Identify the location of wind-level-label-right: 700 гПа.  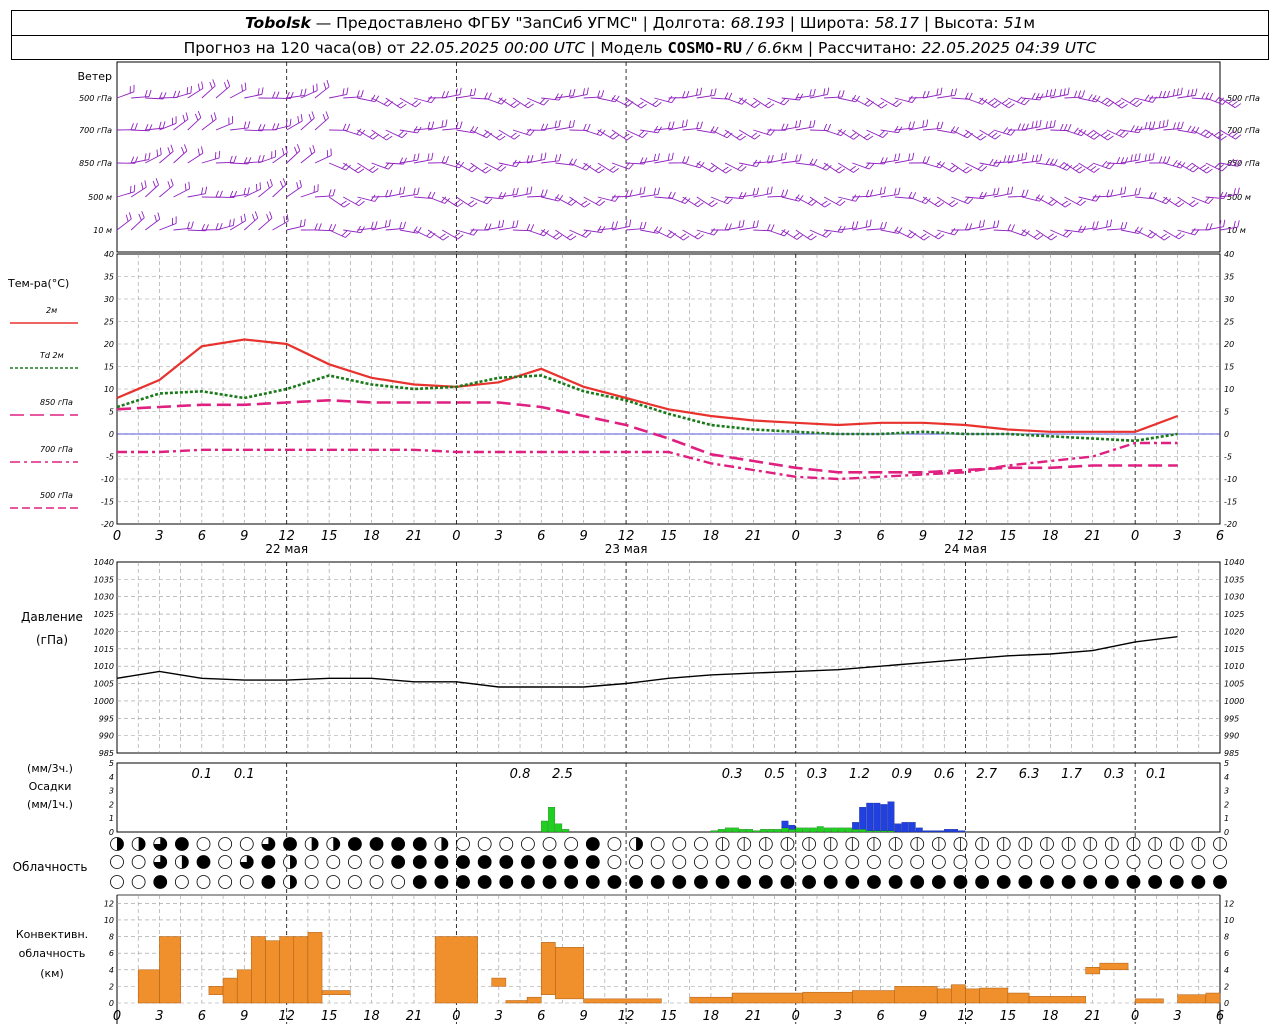
(1243, 130).